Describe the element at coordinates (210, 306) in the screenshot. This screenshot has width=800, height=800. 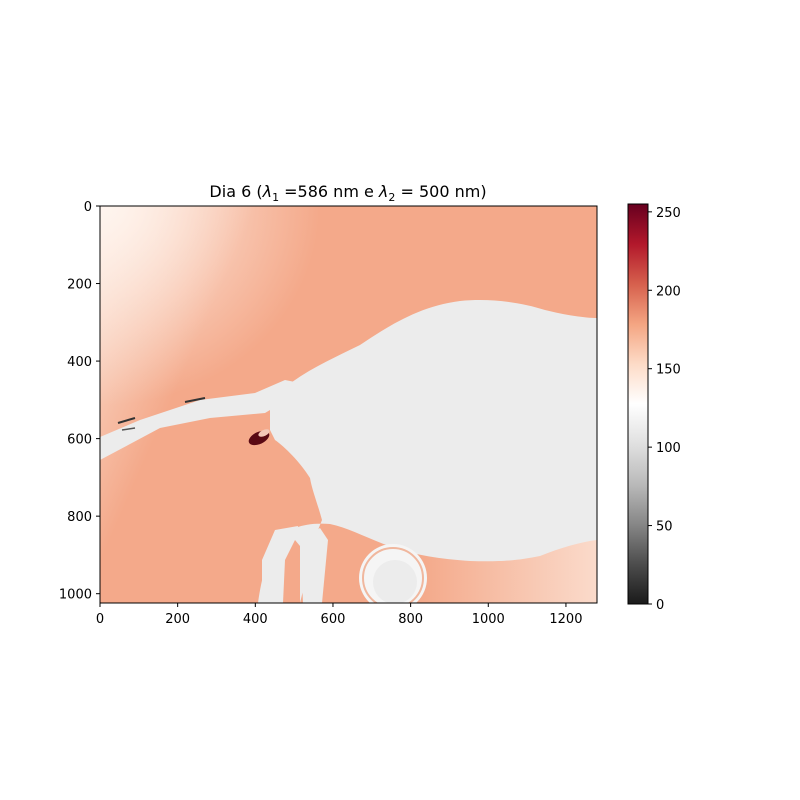
I see `image-corner-glow` at that location.